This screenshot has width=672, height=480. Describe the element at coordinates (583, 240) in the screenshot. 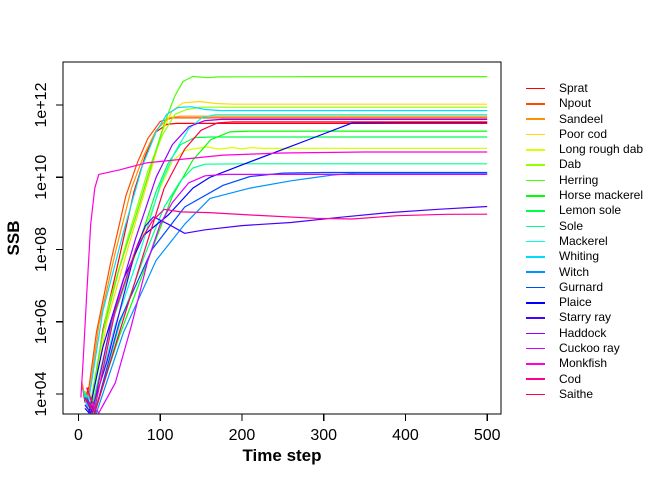

I see `legend-label: Mackerel` at that location.